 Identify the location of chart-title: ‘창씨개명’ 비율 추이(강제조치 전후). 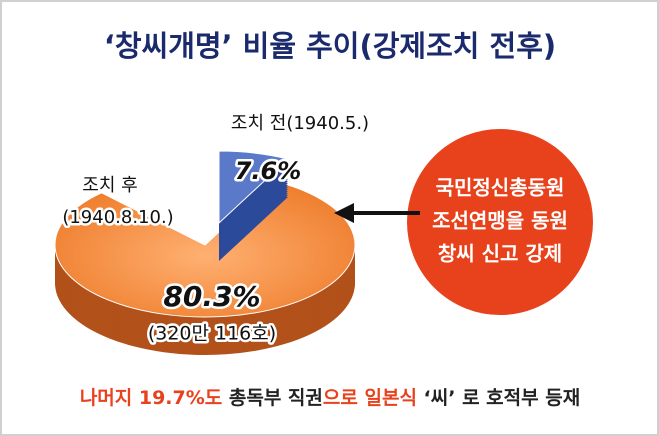
(330, 46).